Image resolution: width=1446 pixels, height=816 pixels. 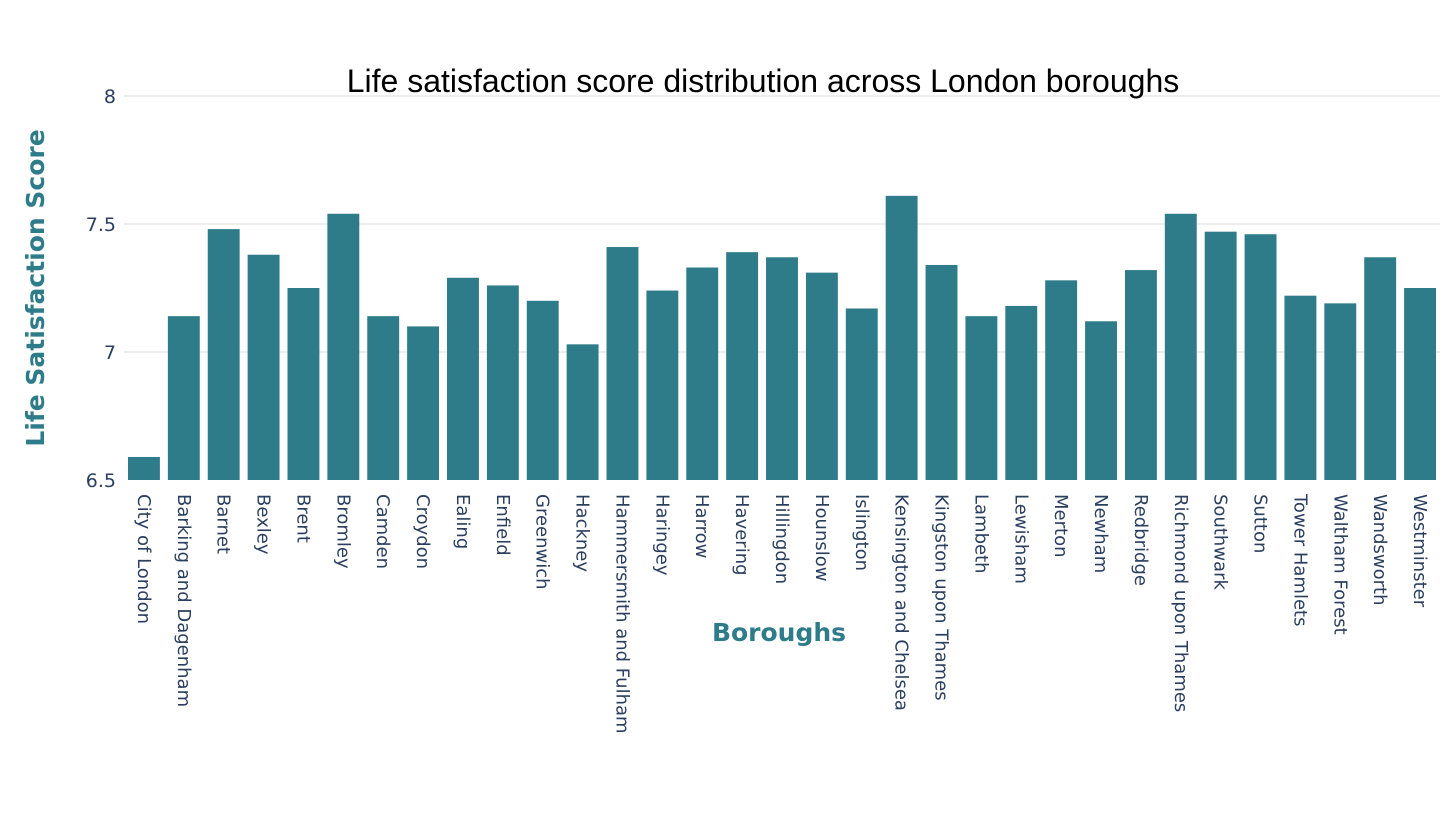 What do you see at coordinates (502, 382) in the screenshot?
I see `bar-enfield` at bounding box center [502, 382].